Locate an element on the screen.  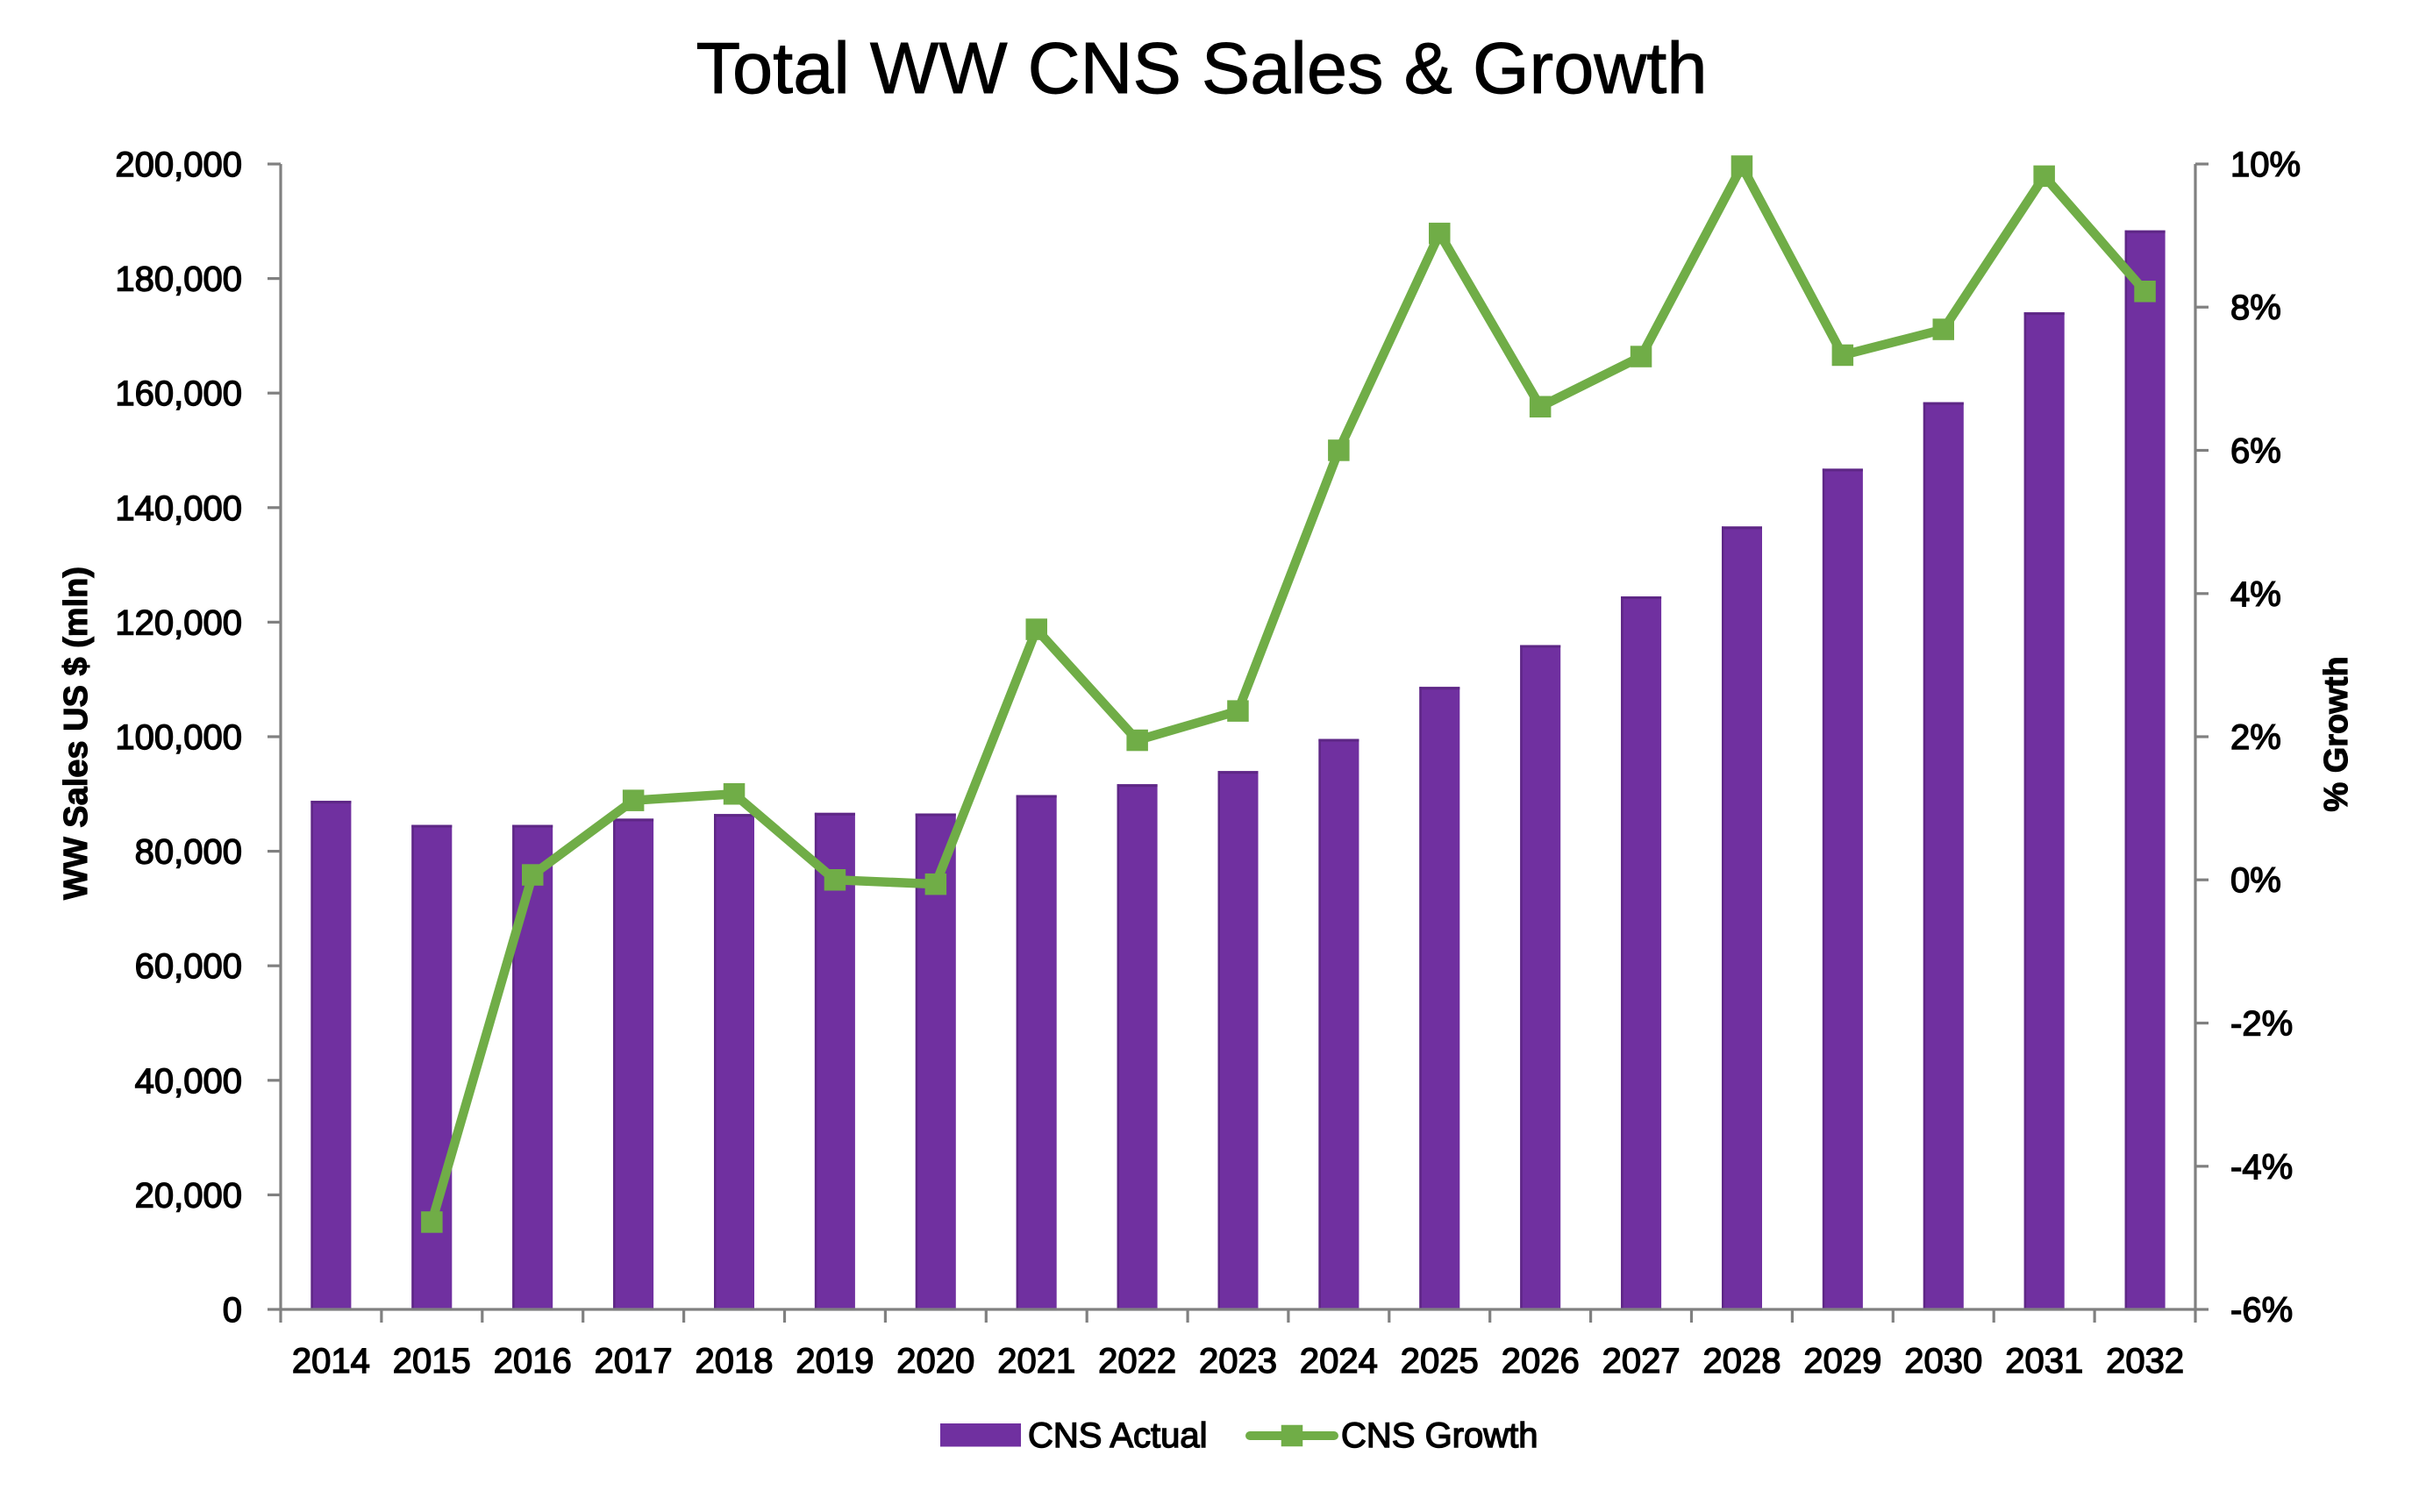
svg-text: 2028 is located at coordinates (1742, 1361).